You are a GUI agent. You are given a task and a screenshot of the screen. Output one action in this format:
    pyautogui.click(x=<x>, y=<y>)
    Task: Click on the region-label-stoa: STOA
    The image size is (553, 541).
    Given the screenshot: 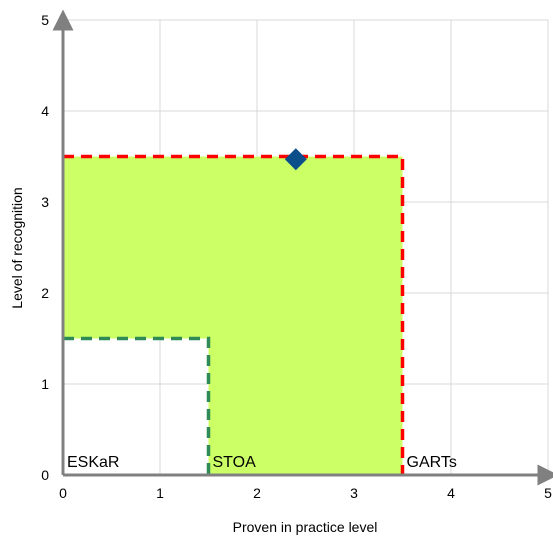 What is the action you would take?
    pyautogui.click(x=235, y=462)
    